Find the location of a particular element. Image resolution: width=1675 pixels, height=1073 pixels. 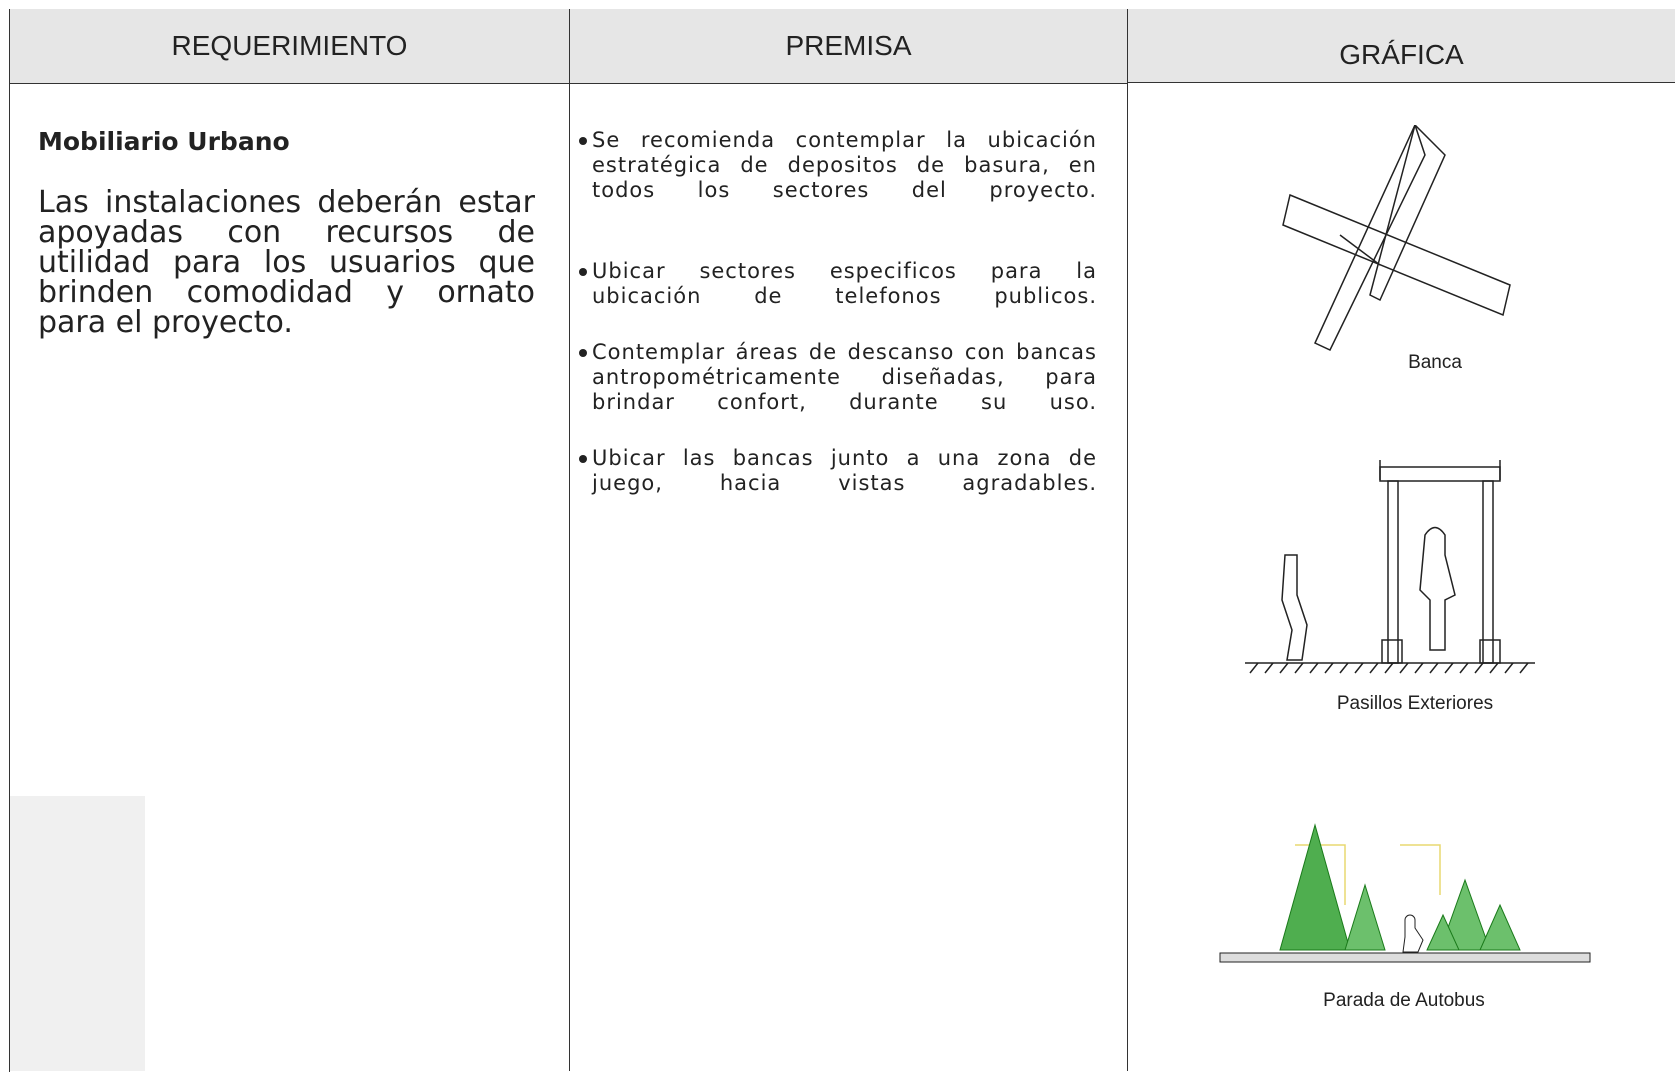

header-cell: GRÁFICA is located at coordinates (1401, 46).